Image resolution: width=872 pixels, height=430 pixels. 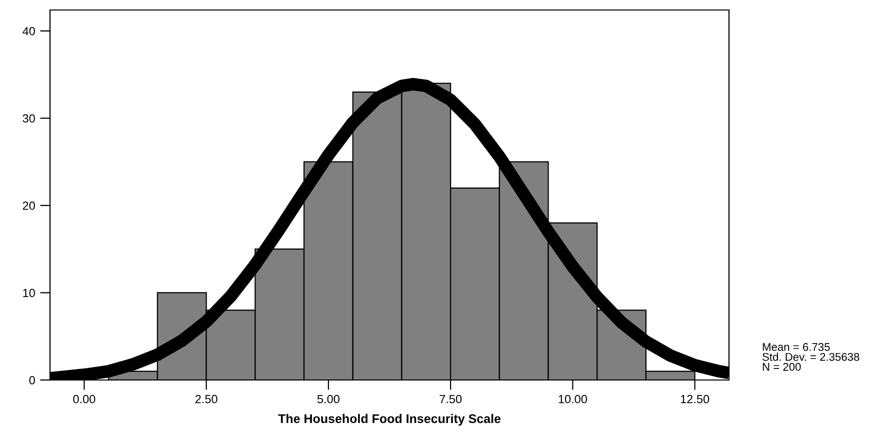 I want to click on x-axis-title: The Household Food Insecurity Scale, so click(x=389, y=420).